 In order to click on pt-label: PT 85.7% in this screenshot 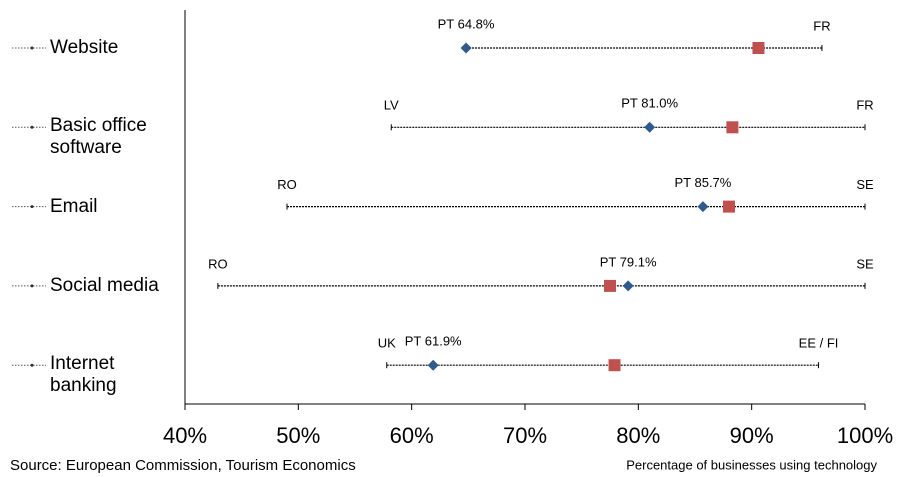, I will do `click(703, 182)`.